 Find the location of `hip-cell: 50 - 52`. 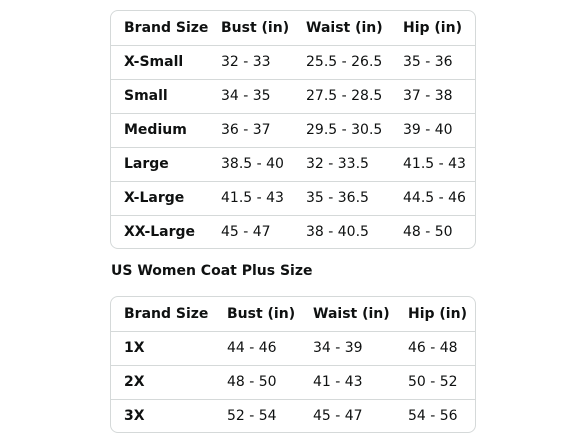

hip-cell: 50 - 52 is located at coordinates (435, 382).